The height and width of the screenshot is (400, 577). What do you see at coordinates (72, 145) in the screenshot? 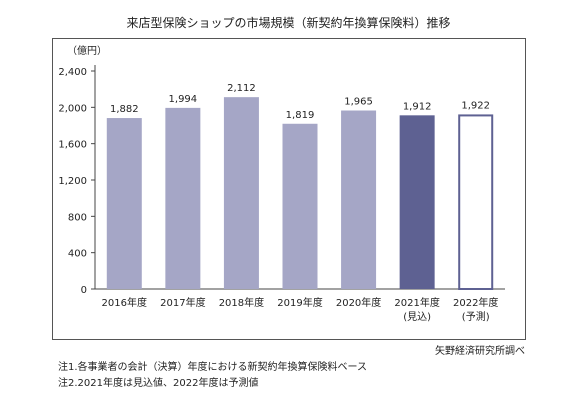
I see `y-tick-label: 1,600` at bounding box center [72, 145].